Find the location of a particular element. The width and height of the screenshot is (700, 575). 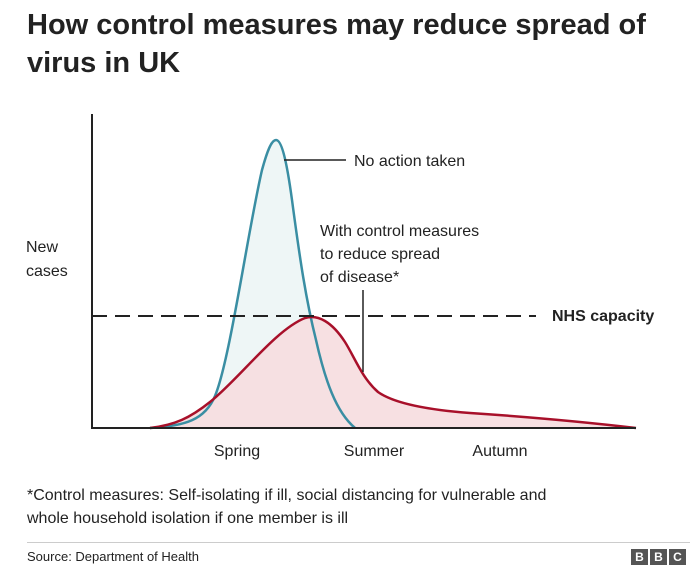

title-line-2: virus in UK is located at coordinates (104, 63).